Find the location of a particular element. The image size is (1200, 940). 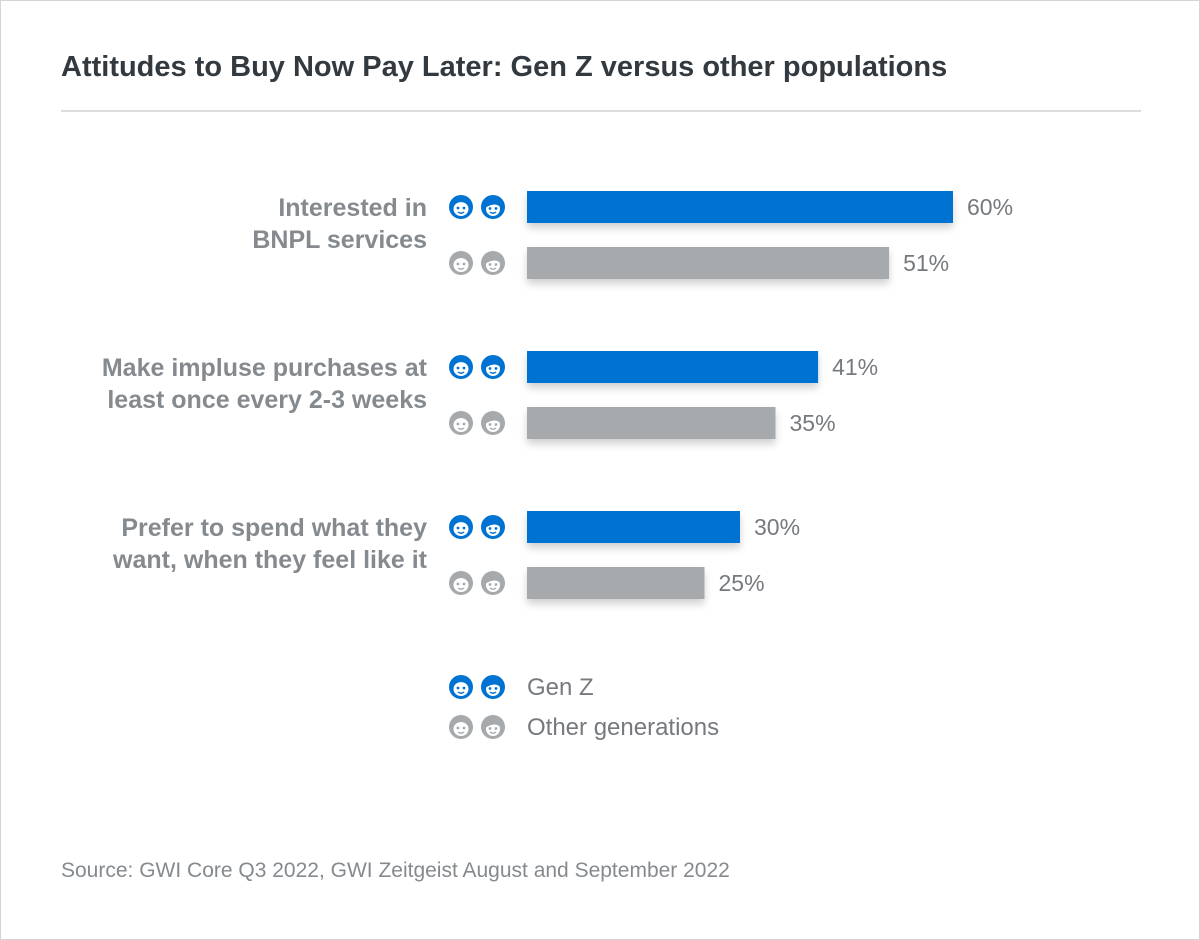

value-label: 60% is located at coordinates (990, 207).